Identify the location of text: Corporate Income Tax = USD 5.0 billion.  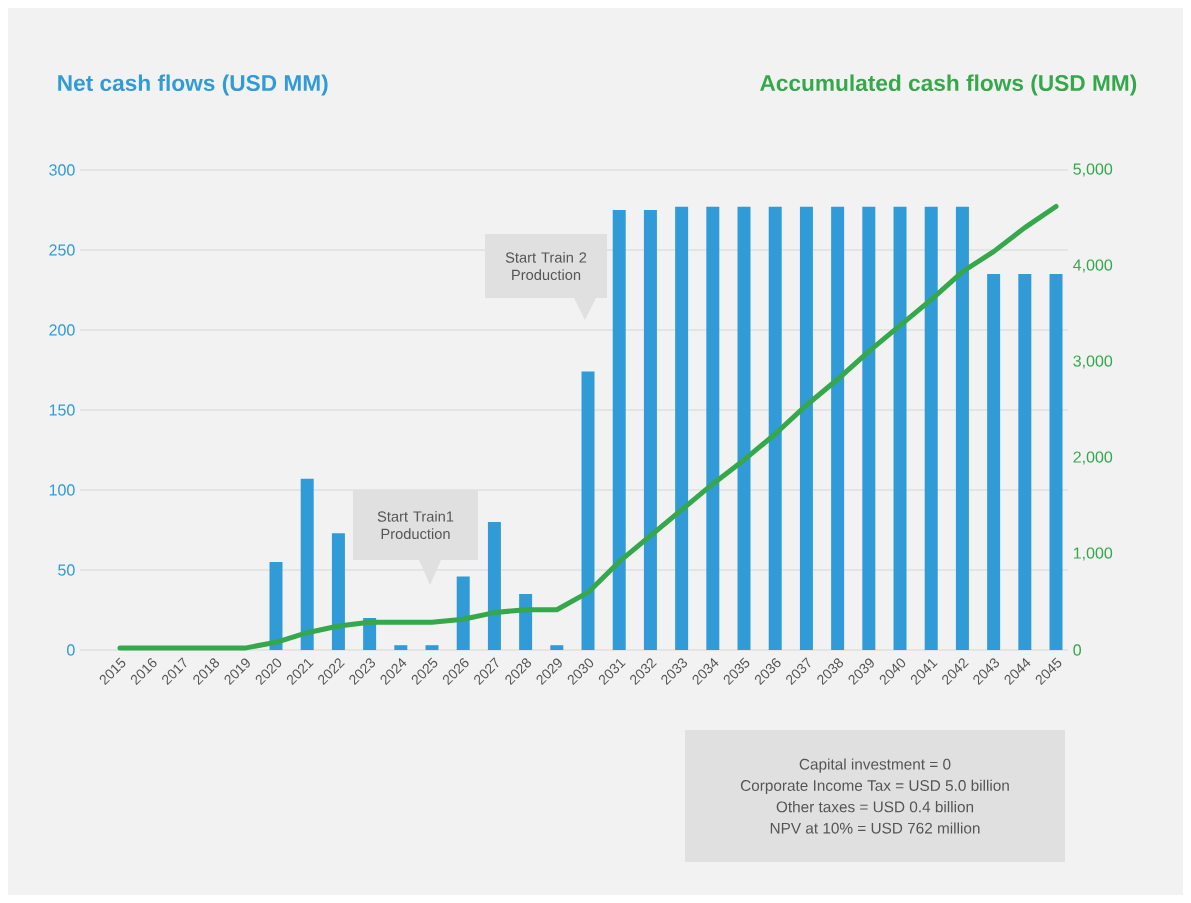
(874, 786).